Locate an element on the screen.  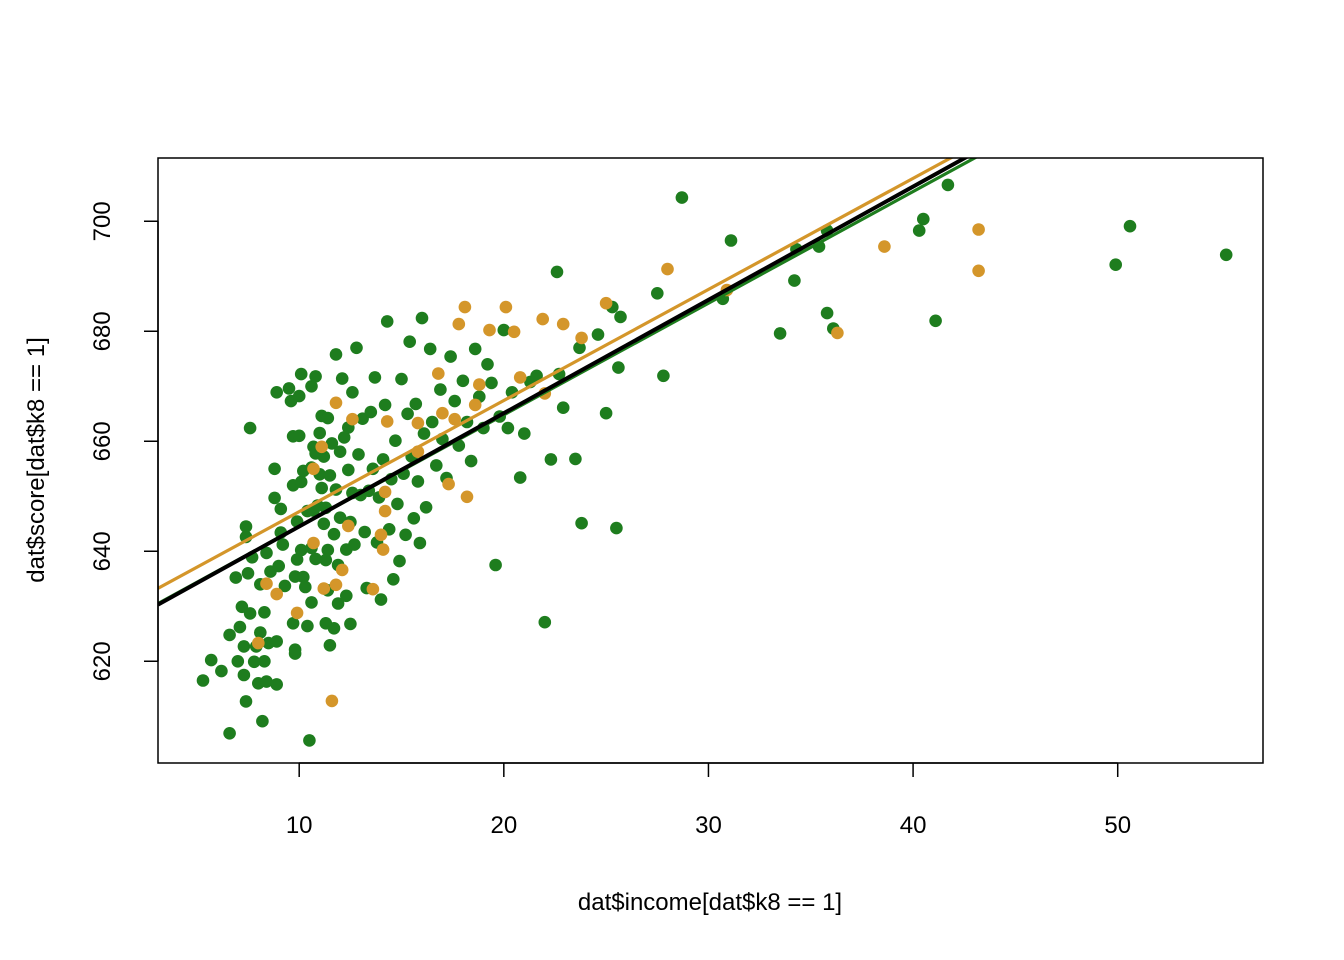
x-tick-label: 50 is located at coordinates (1117, 825).